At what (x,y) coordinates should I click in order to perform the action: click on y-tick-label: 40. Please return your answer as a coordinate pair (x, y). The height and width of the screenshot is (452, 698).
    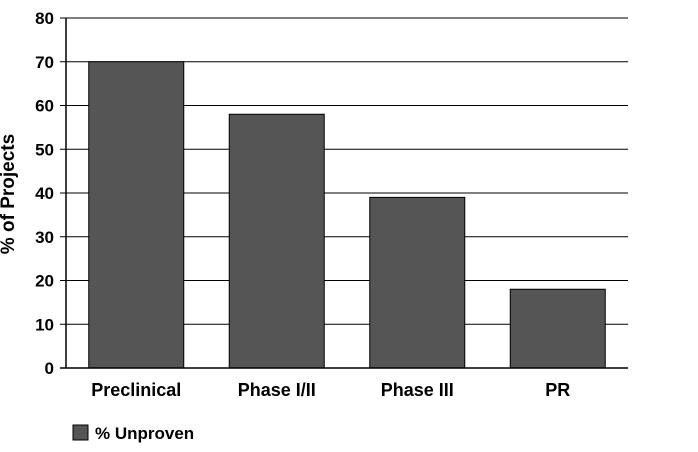
    Looking at the image, I should click on (44, 193).